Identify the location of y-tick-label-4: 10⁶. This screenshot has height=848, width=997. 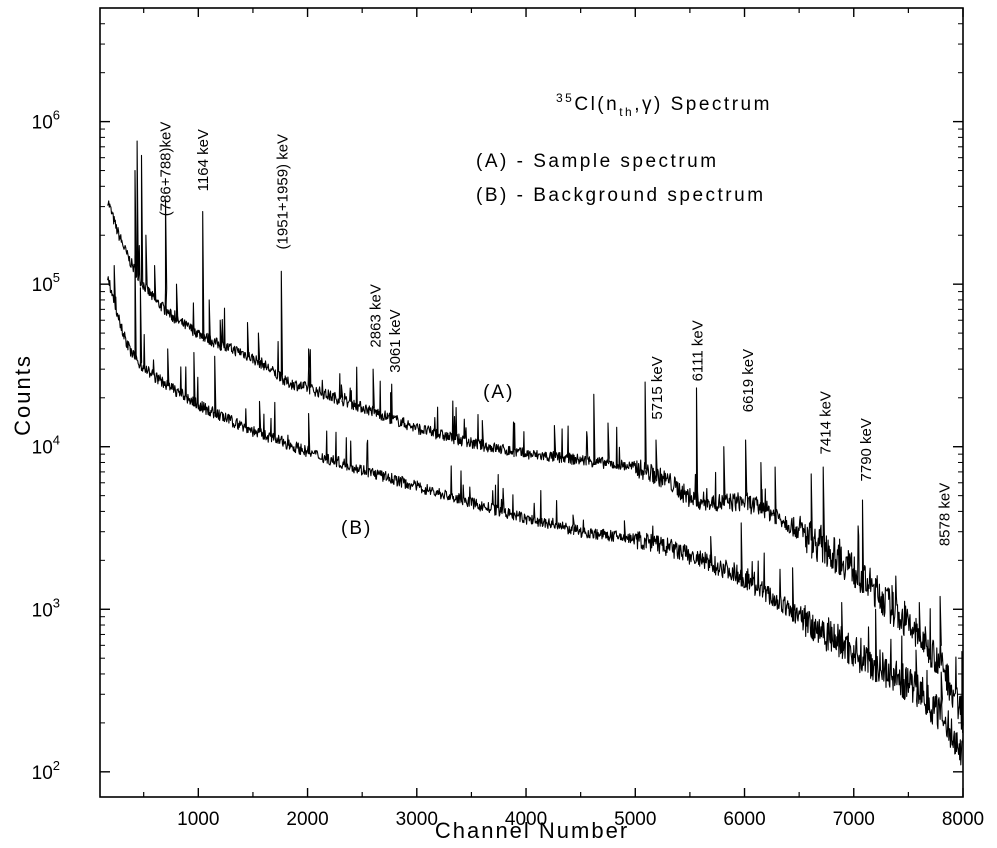
(46, 121).